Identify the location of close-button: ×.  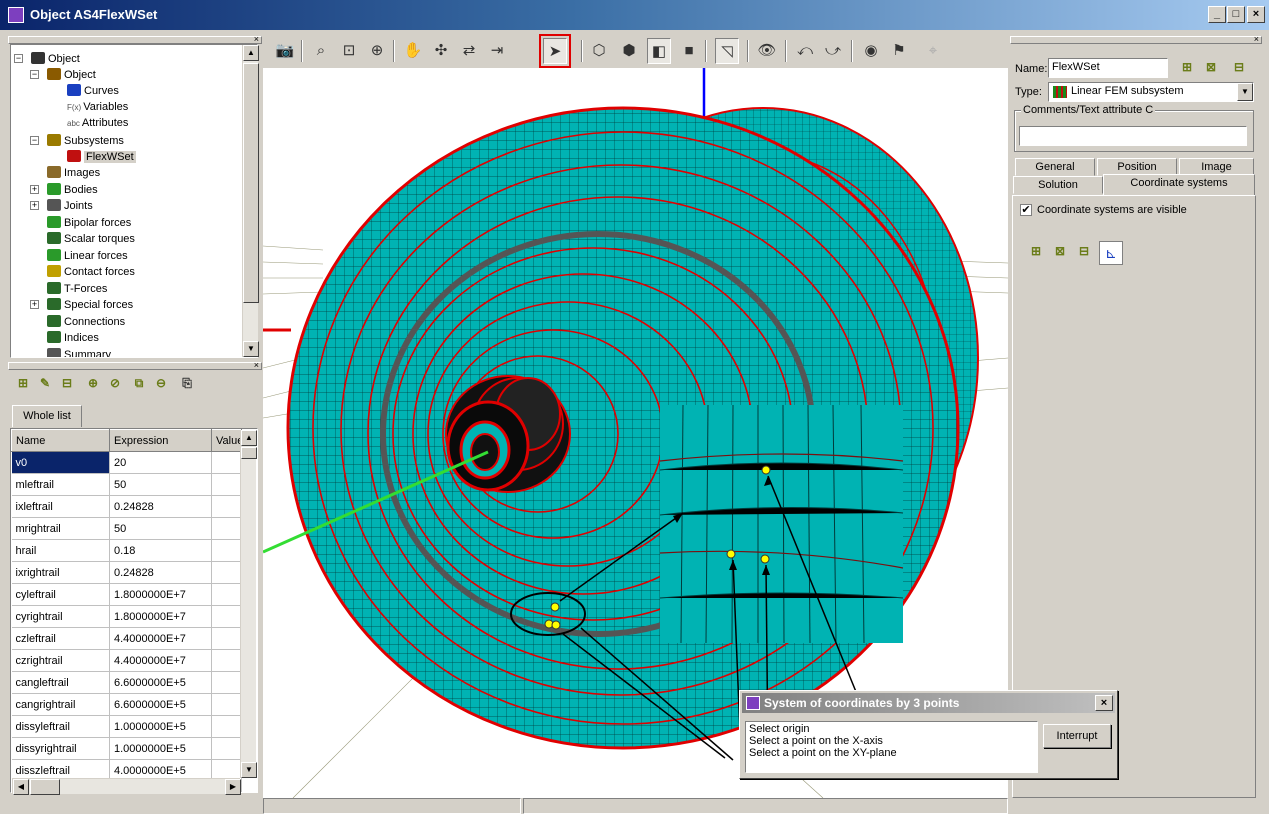
(1256, 14).